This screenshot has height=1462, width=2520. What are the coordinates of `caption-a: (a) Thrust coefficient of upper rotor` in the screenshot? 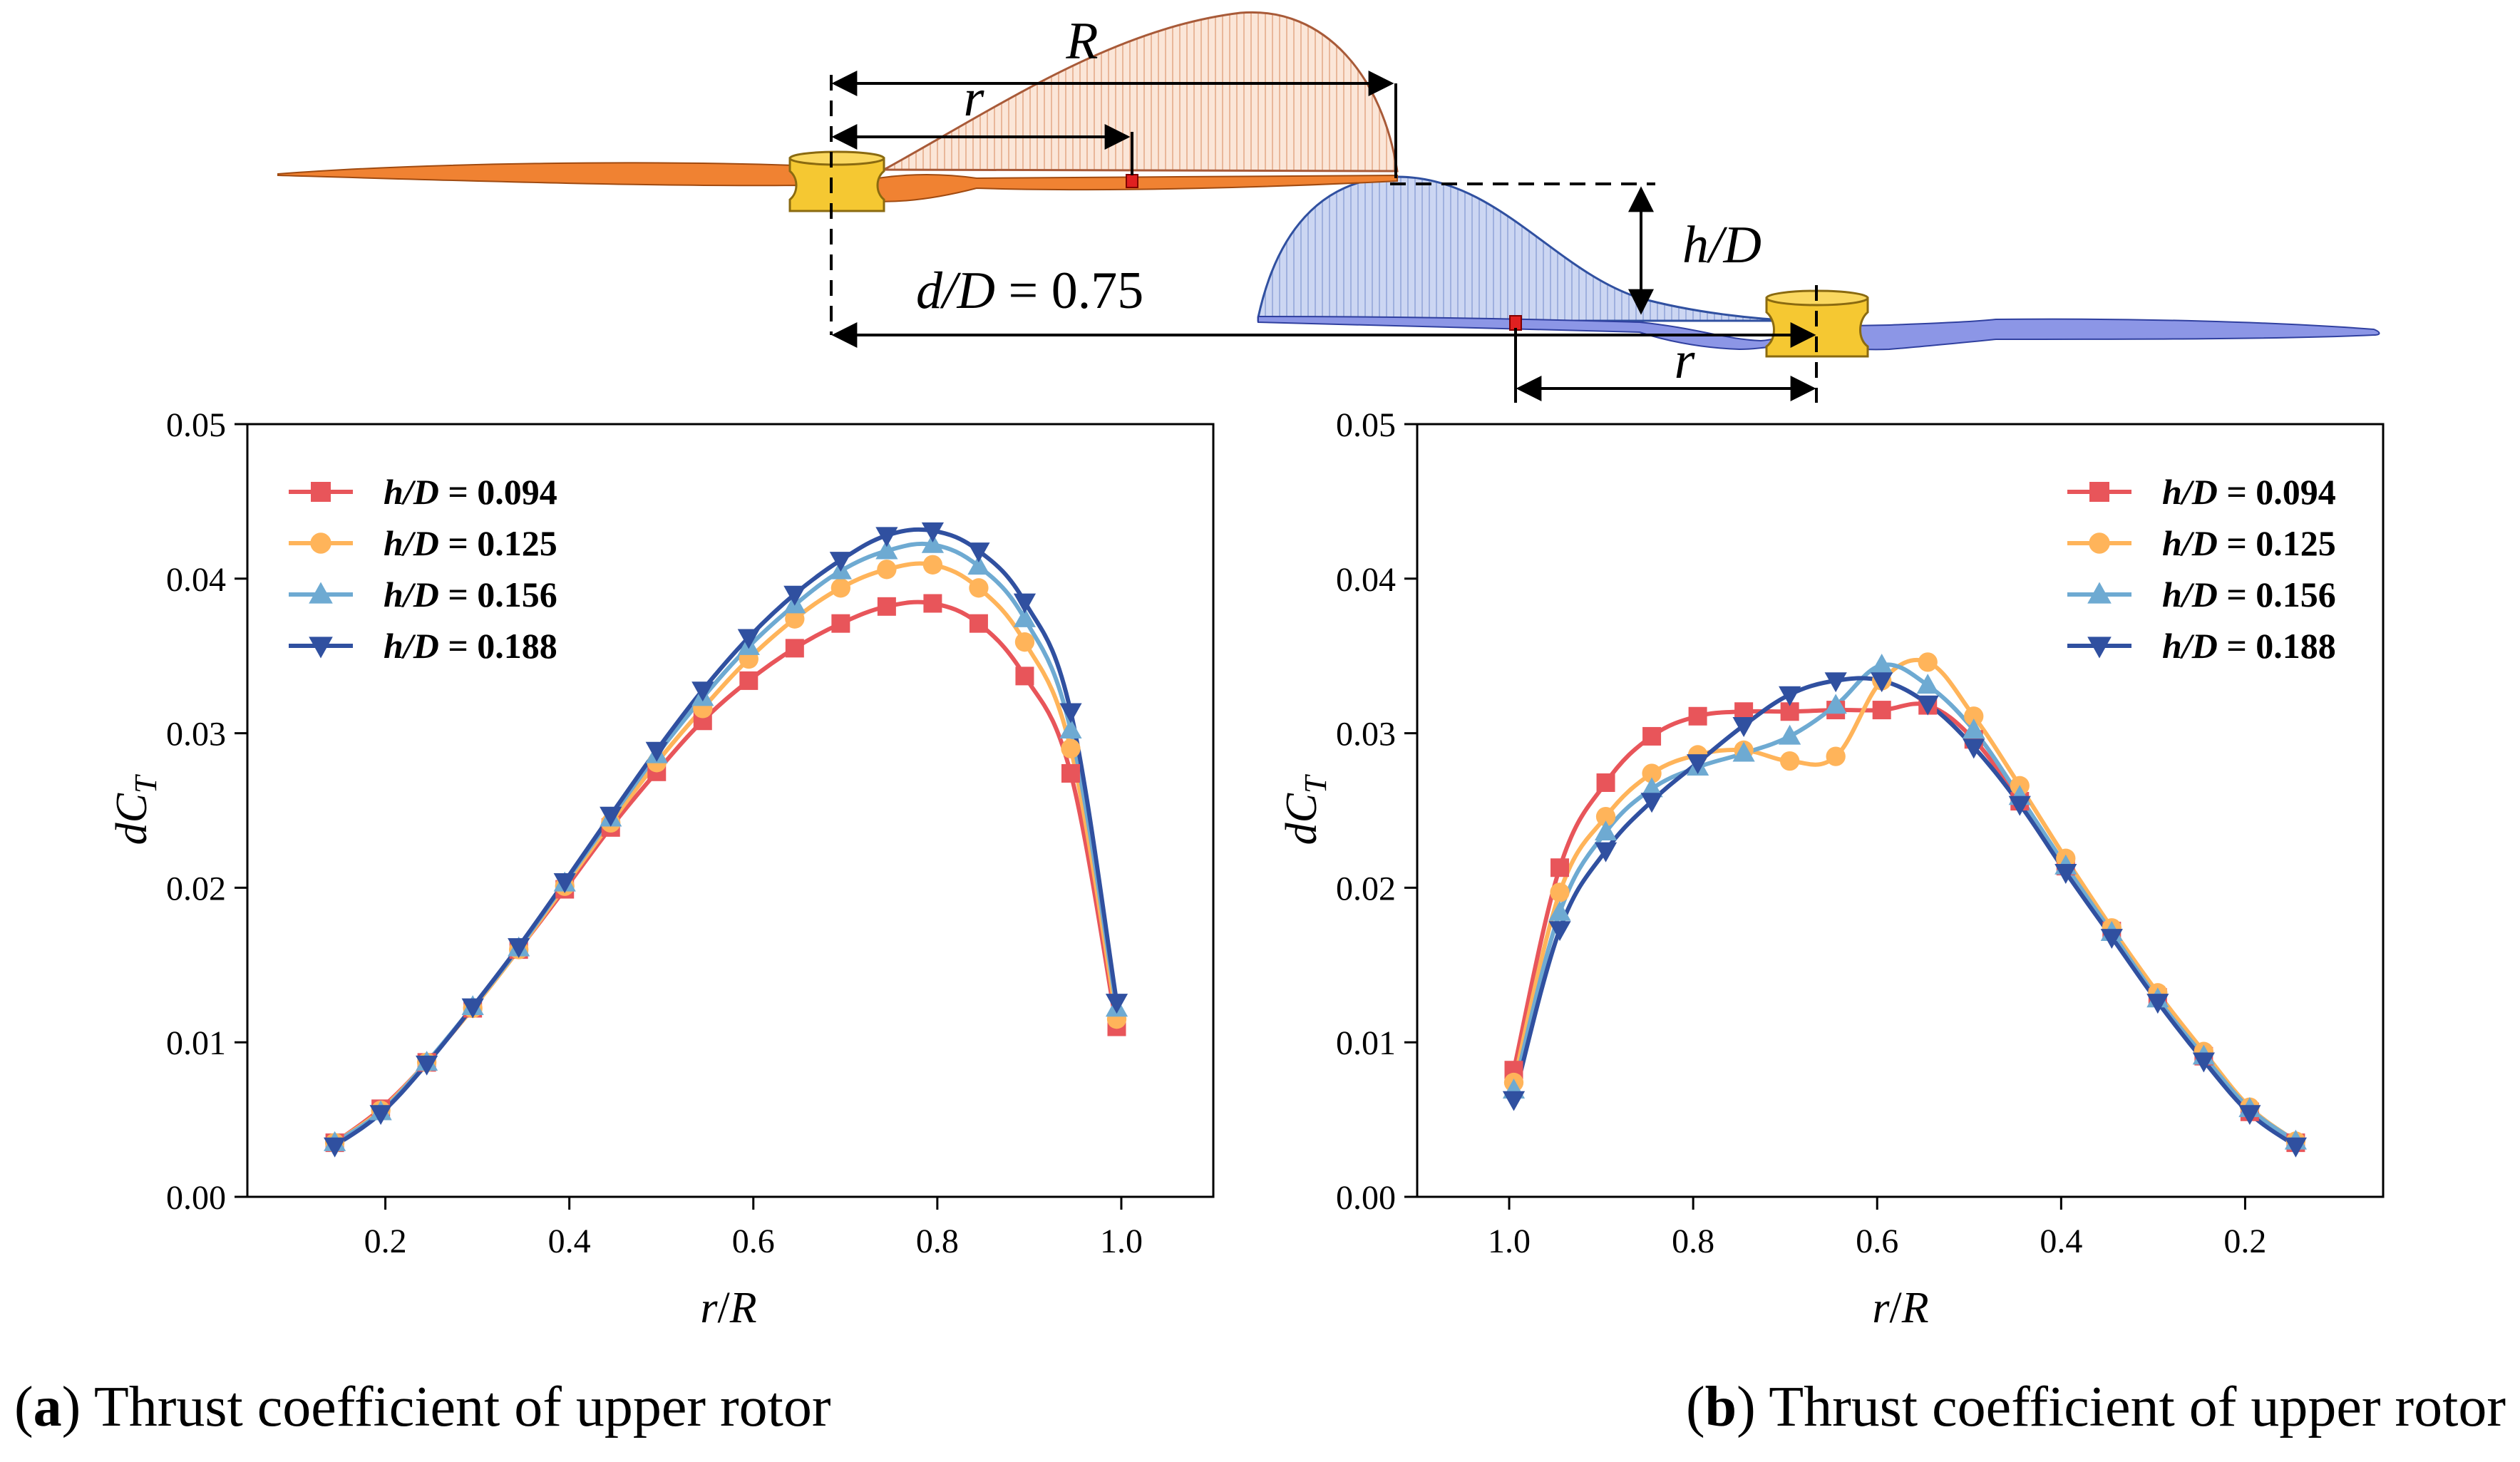 It's located at (422, 1407).